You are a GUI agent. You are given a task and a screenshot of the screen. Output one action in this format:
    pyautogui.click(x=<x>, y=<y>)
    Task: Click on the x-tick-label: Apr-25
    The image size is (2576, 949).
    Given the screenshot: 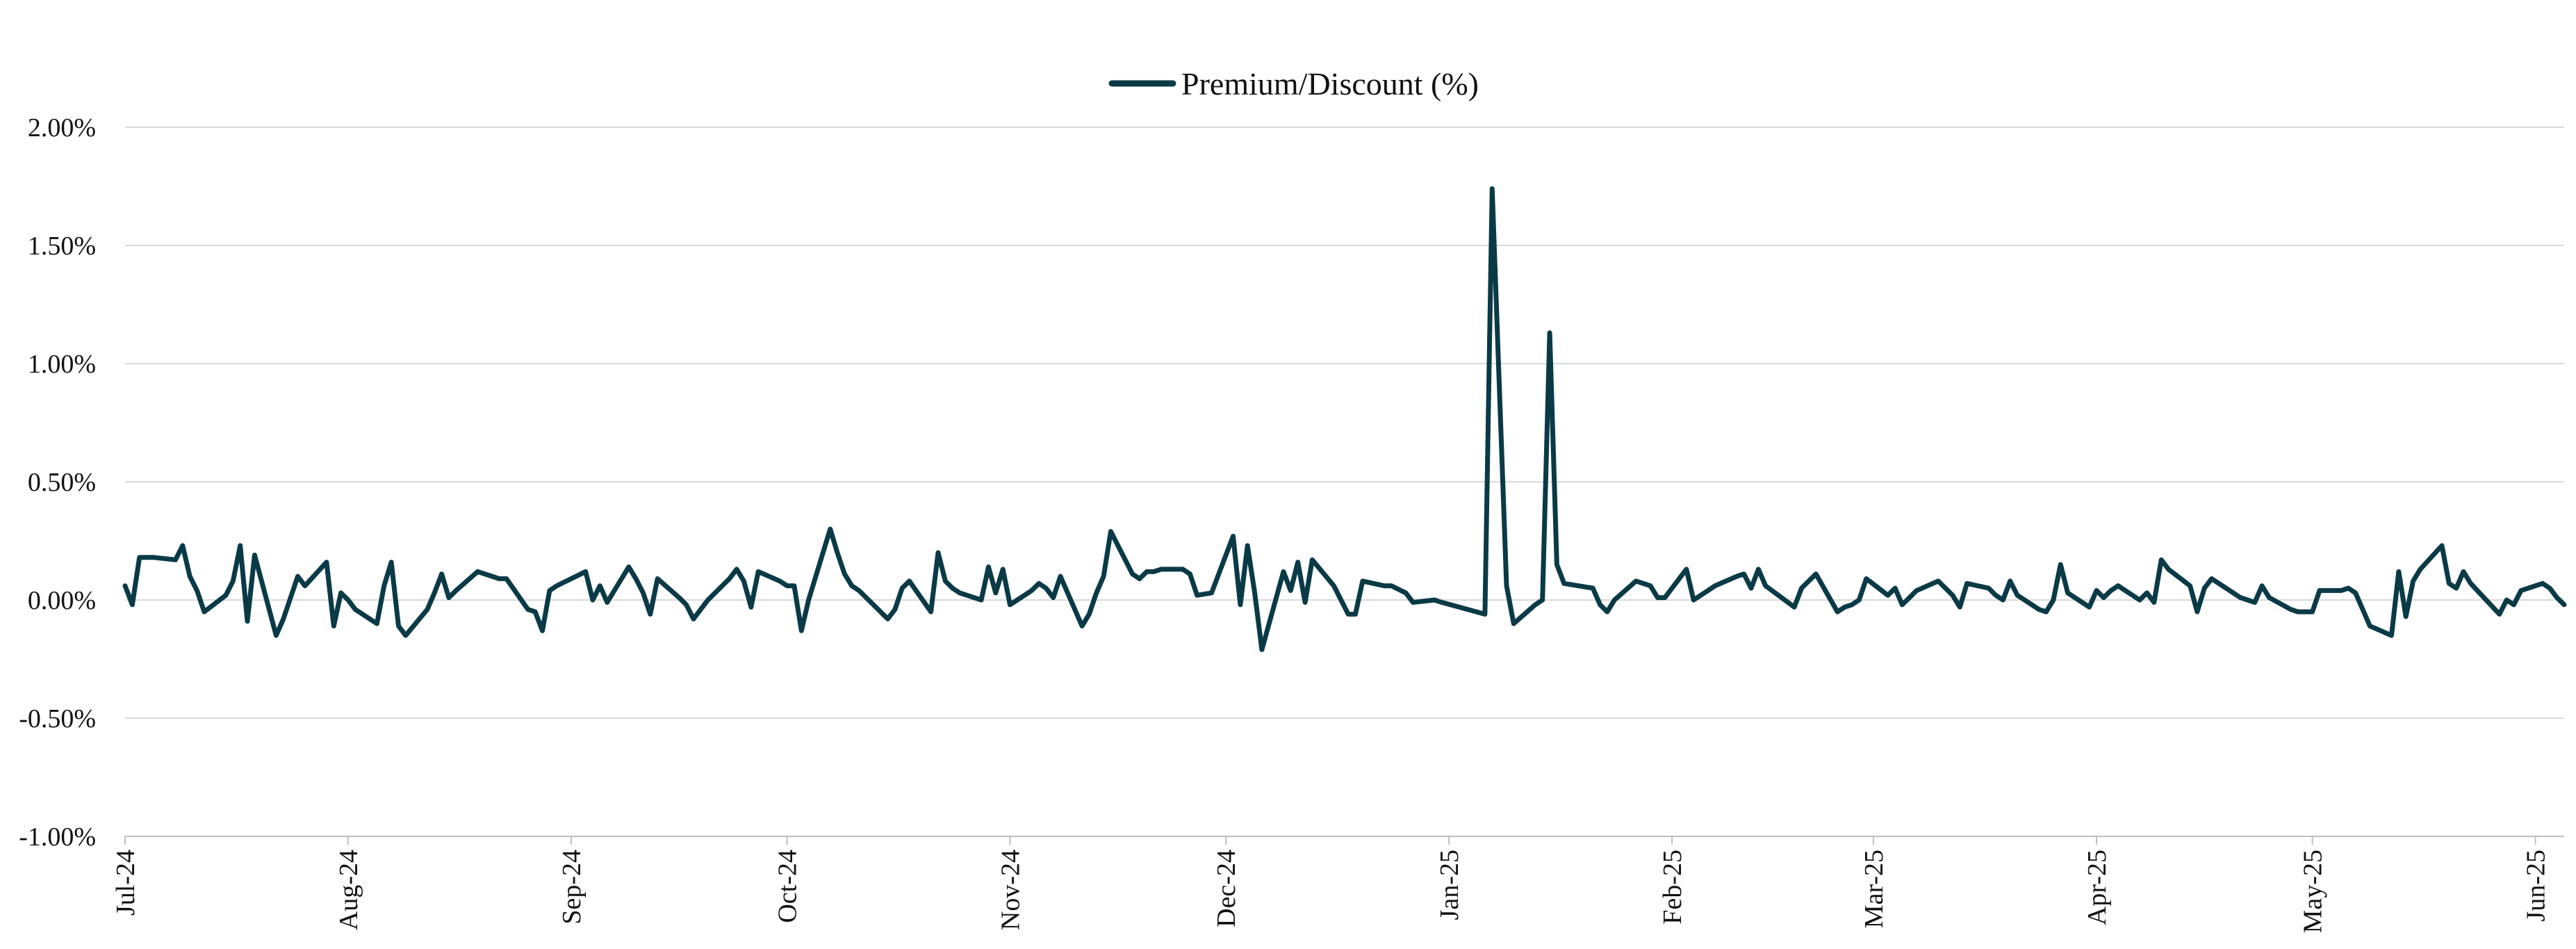 What is the action you would take?
    pyautogui.click(x=2097, y=887)
    